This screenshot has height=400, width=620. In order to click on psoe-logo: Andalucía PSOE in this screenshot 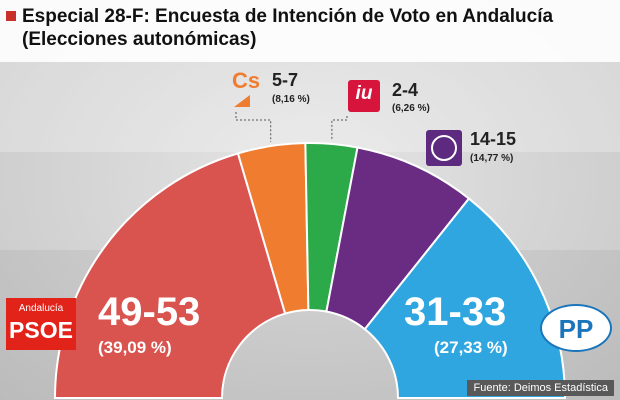, I will do `click(41, 324)`.